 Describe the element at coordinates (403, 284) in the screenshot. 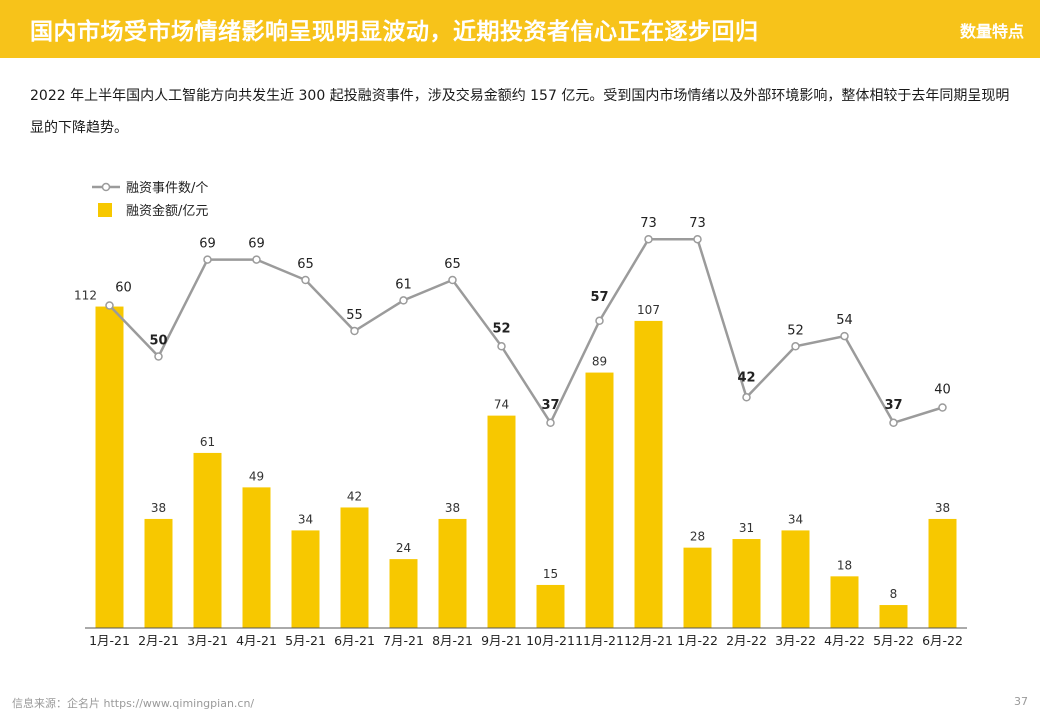

I see `line-value-label: 61` at that location.